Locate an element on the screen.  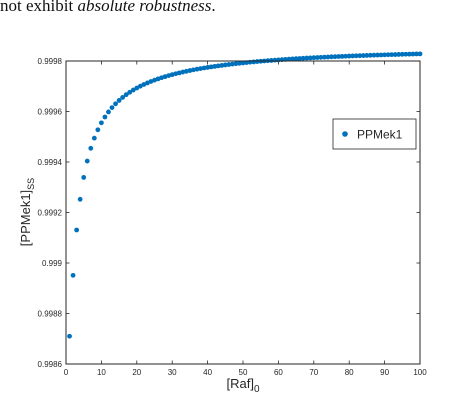
x-tick-label: 40 is located at coordinates (207, 372).